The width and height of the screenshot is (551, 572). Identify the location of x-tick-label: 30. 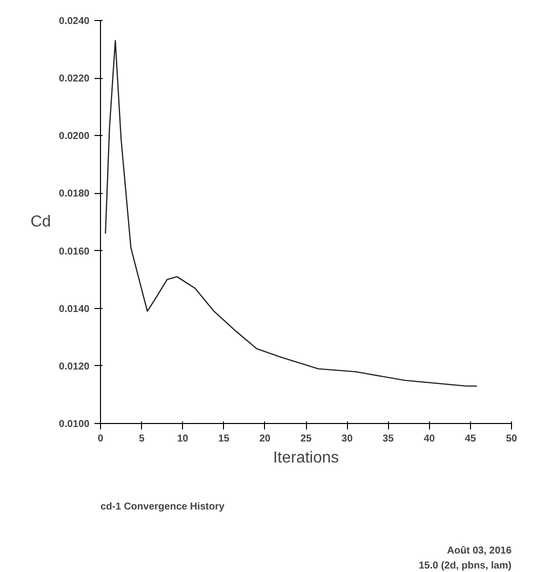
(348, 439).